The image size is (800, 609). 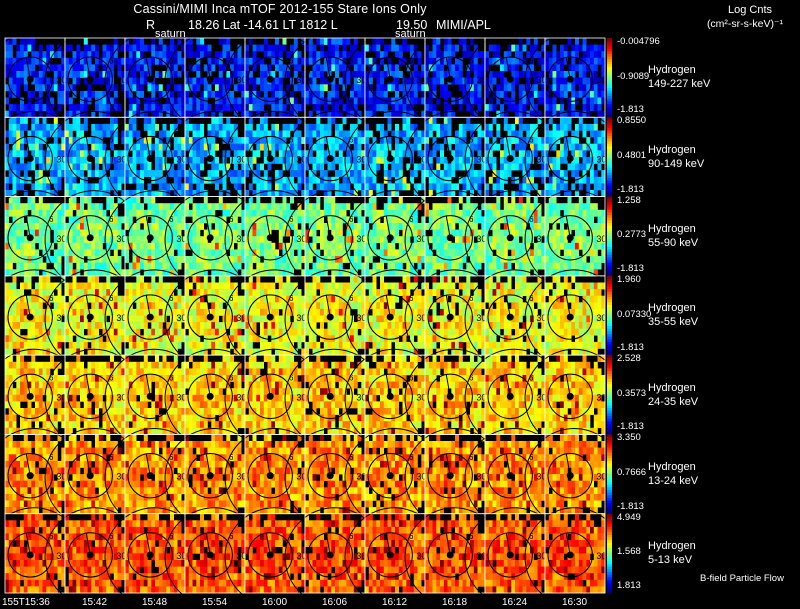 What do you see at coordinates (672, 546) in the screenshot?
I see `species-label: Hydrogen` at bounding box center [672, 546].